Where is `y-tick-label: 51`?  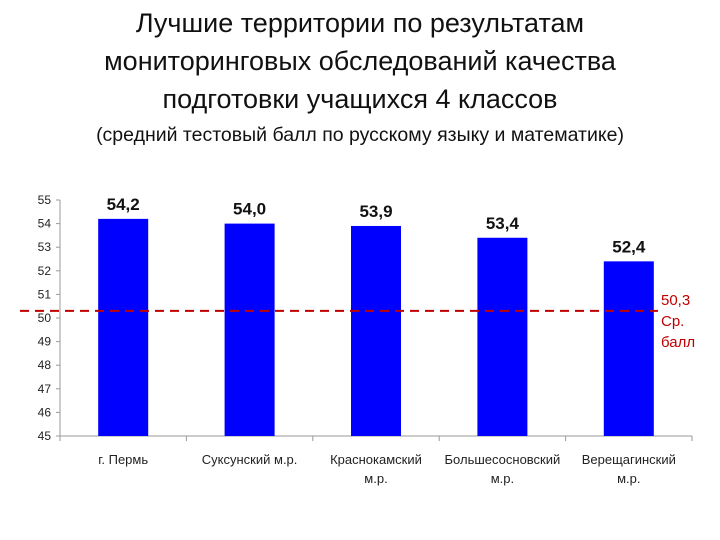 y-tick-label: 51 is located at coordinates (45, 294).